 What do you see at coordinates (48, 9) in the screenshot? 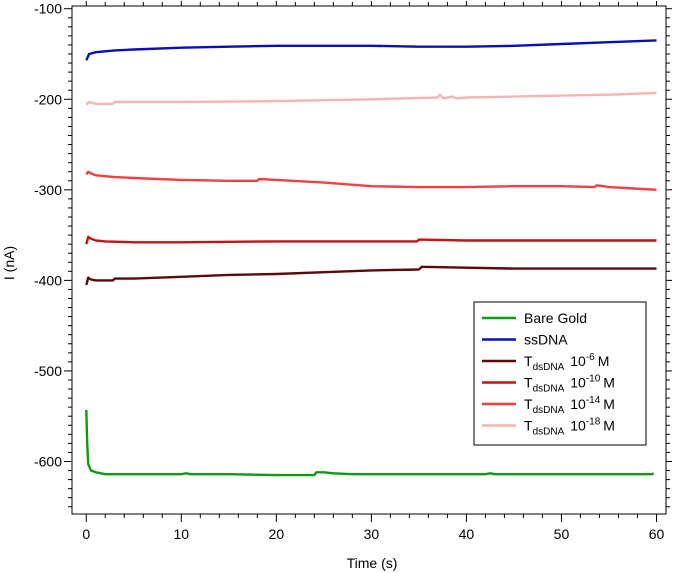
I see `y-tick-label: -100` at bounding box center [48, 9].